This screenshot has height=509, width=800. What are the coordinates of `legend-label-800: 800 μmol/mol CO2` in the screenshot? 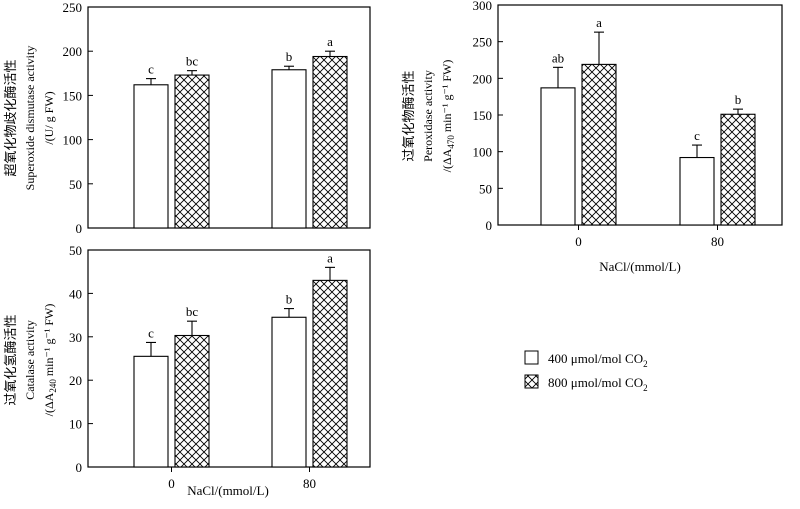 It's located at (598, 384).